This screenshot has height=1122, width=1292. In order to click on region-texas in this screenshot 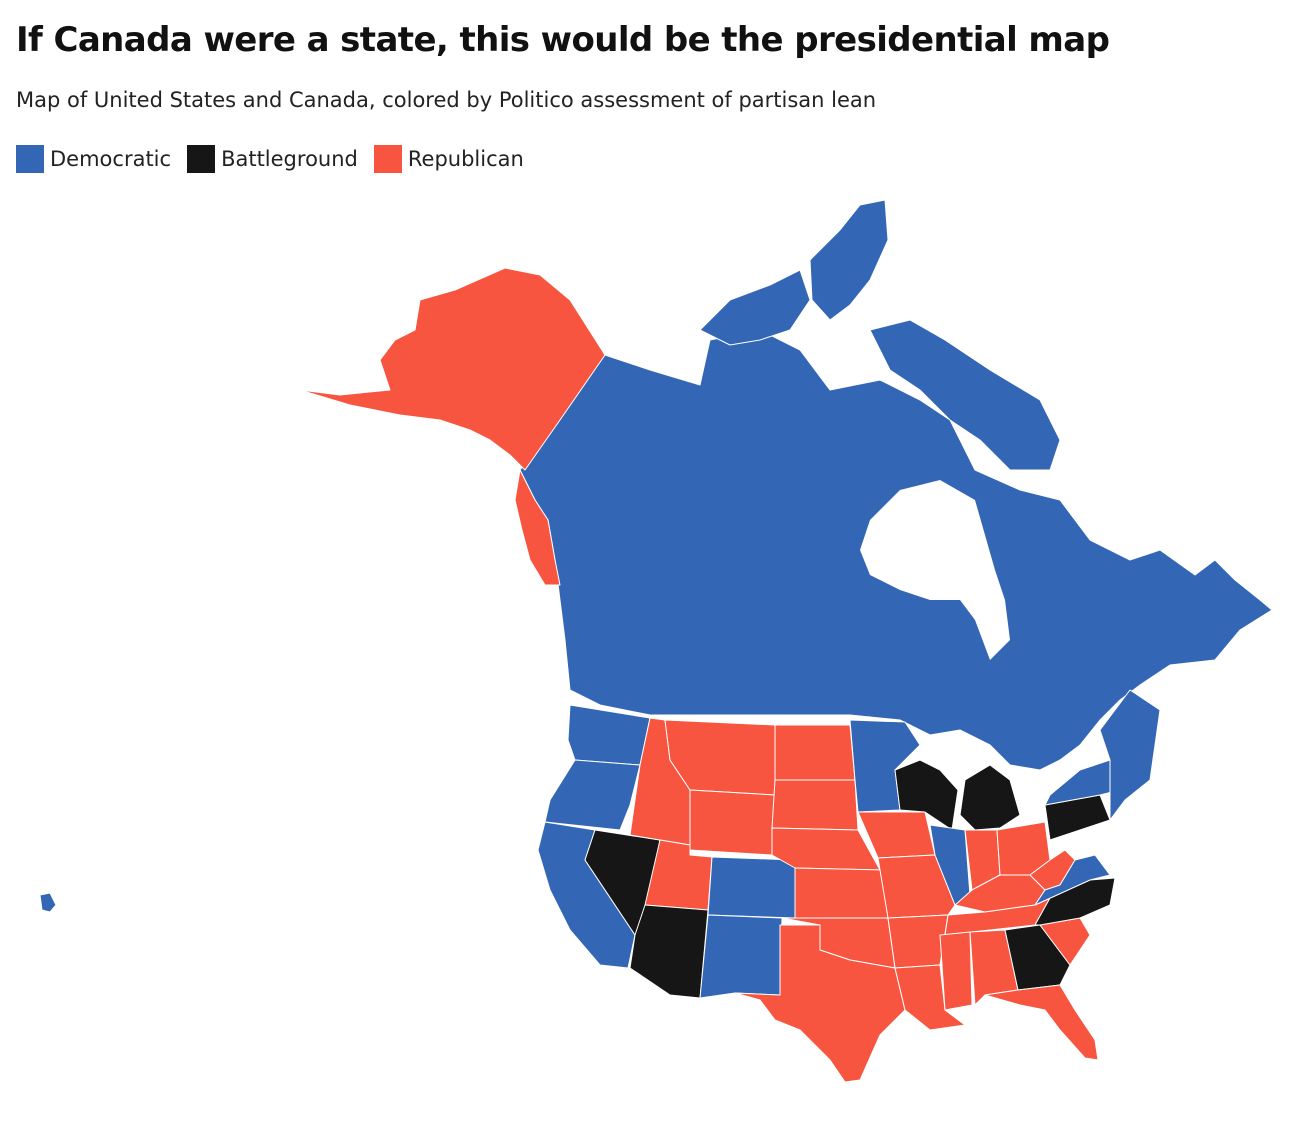, I will do `click(820, 1003)`.